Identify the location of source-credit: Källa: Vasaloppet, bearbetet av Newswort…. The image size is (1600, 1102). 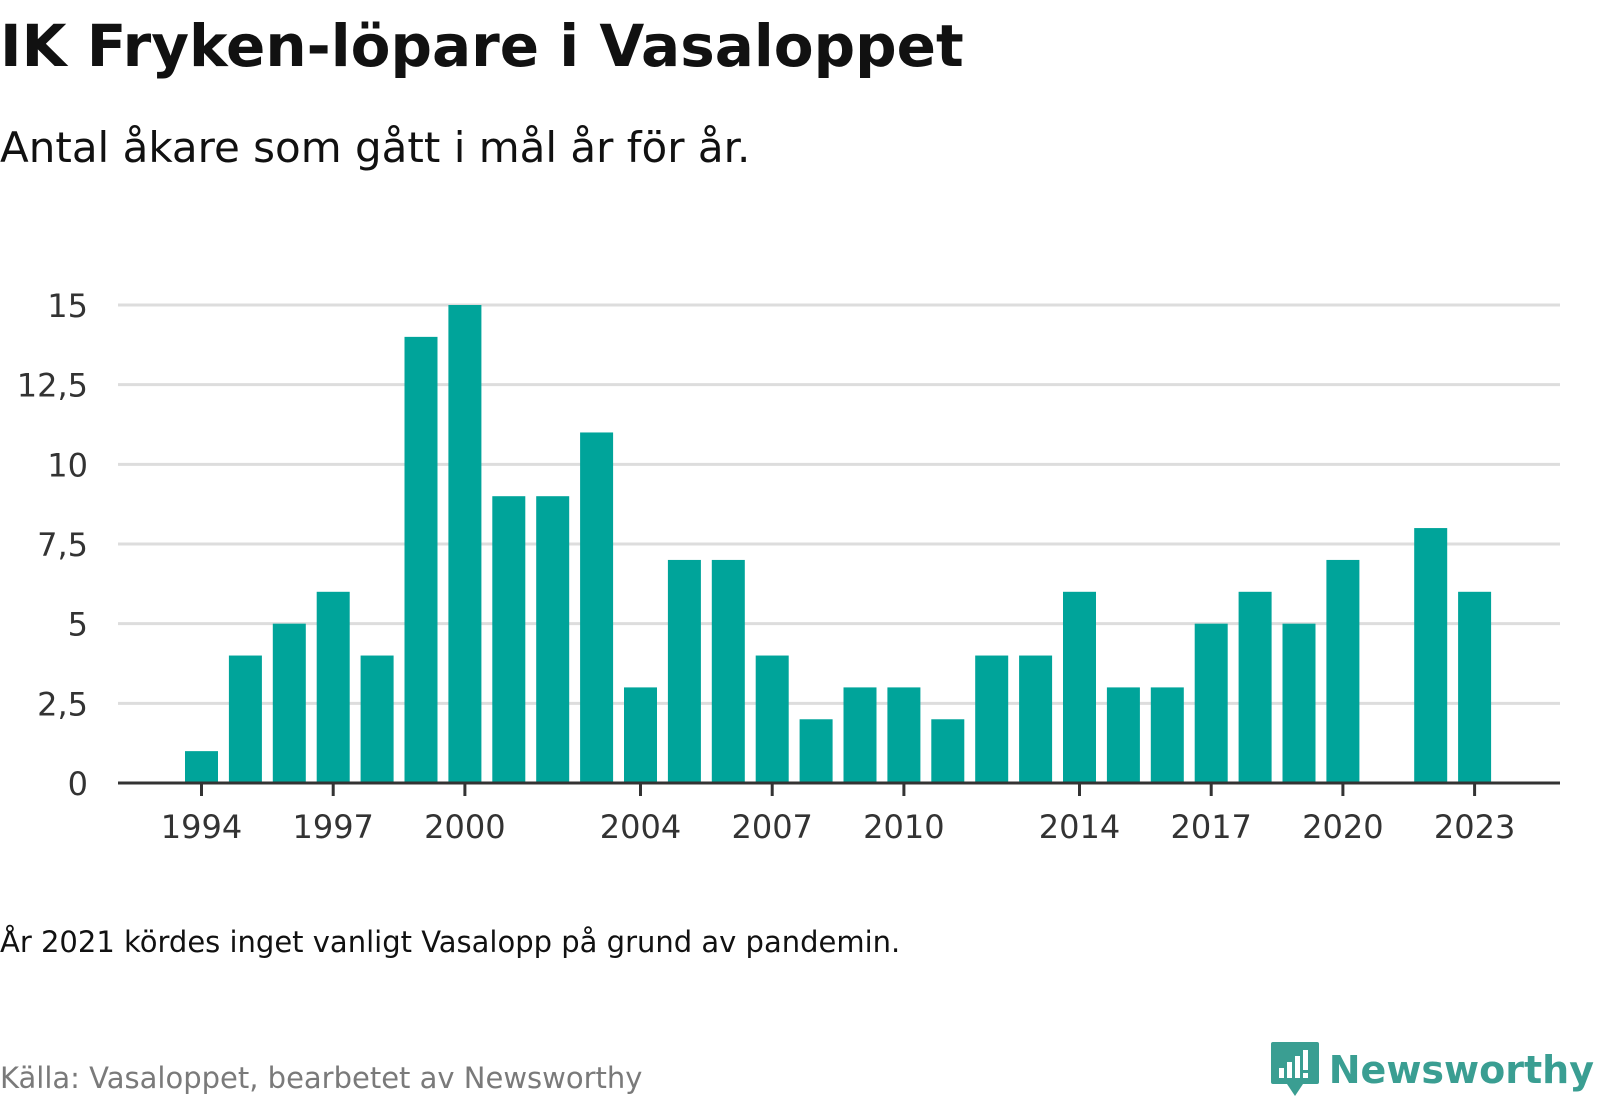
(321, 1078).